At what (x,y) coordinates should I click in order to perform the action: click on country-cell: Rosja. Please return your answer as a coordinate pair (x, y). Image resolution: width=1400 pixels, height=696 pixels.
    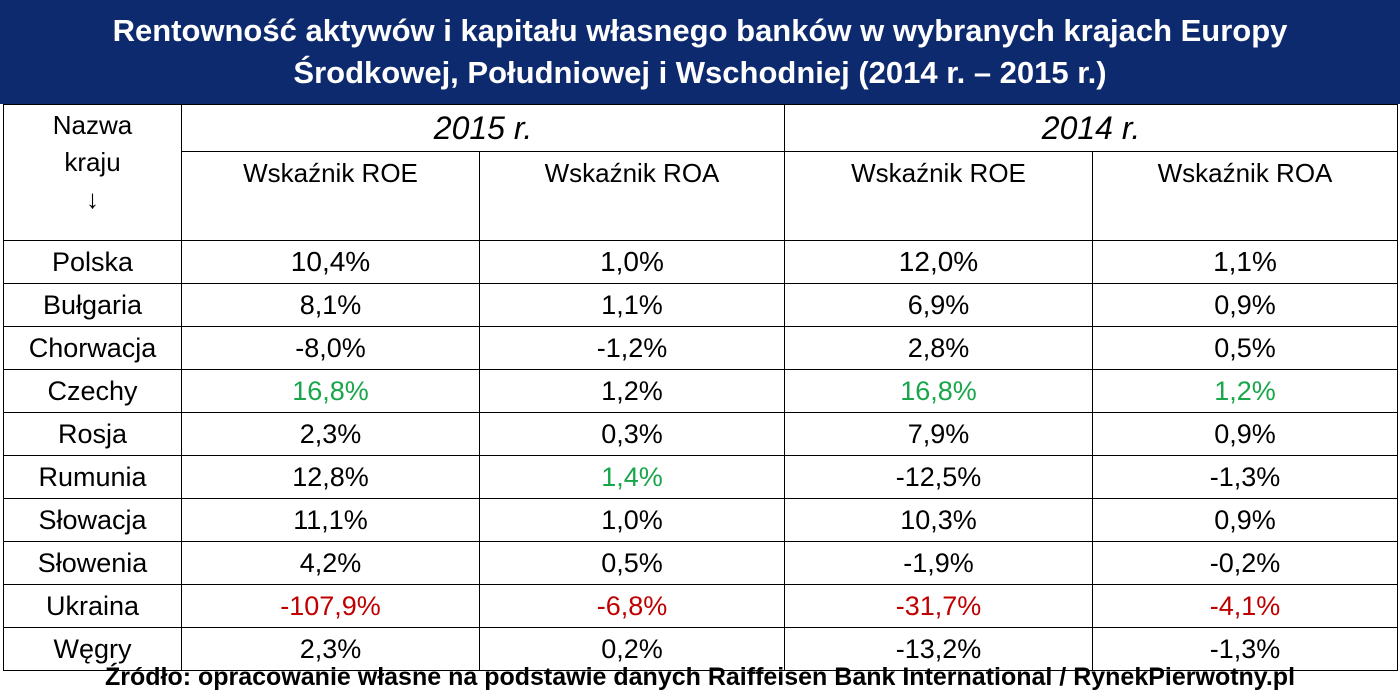
    Looking at the image, I should click on (92, 434).